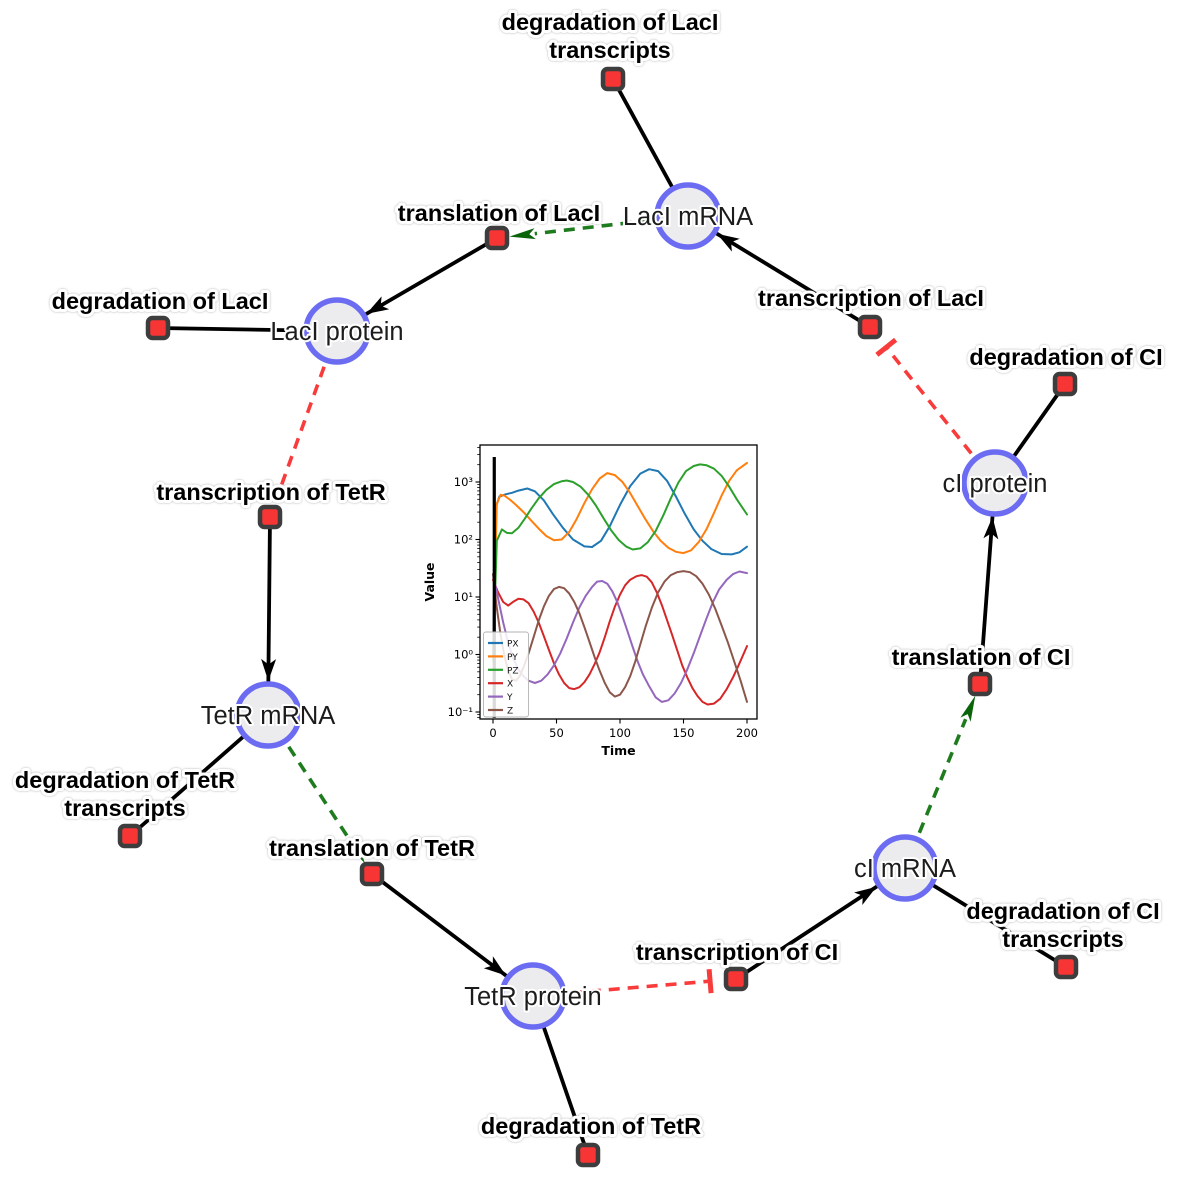  I want to click on reaction-node-transcription_LacI, so click(870, 327).